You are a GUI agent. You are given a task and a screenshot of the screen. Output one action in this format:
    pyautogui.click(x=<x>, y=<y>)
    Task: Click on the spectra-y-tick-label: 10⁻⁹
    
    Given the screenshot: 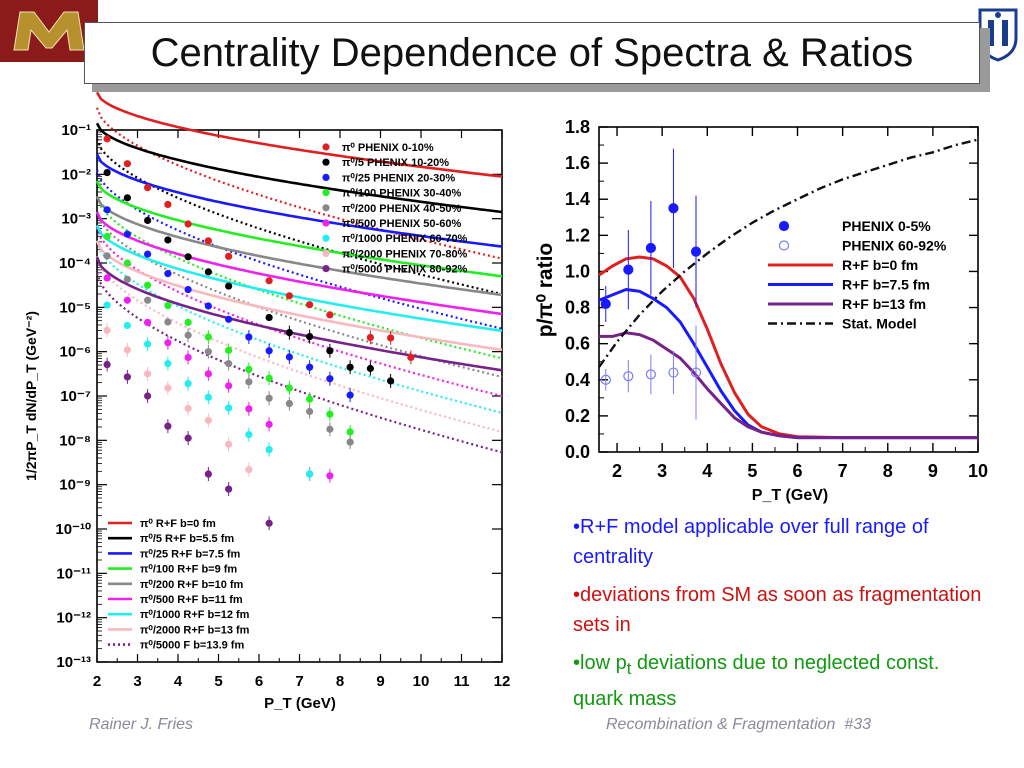 What is the action you would take?
    pyautogui.click(x=75, y=485)
    